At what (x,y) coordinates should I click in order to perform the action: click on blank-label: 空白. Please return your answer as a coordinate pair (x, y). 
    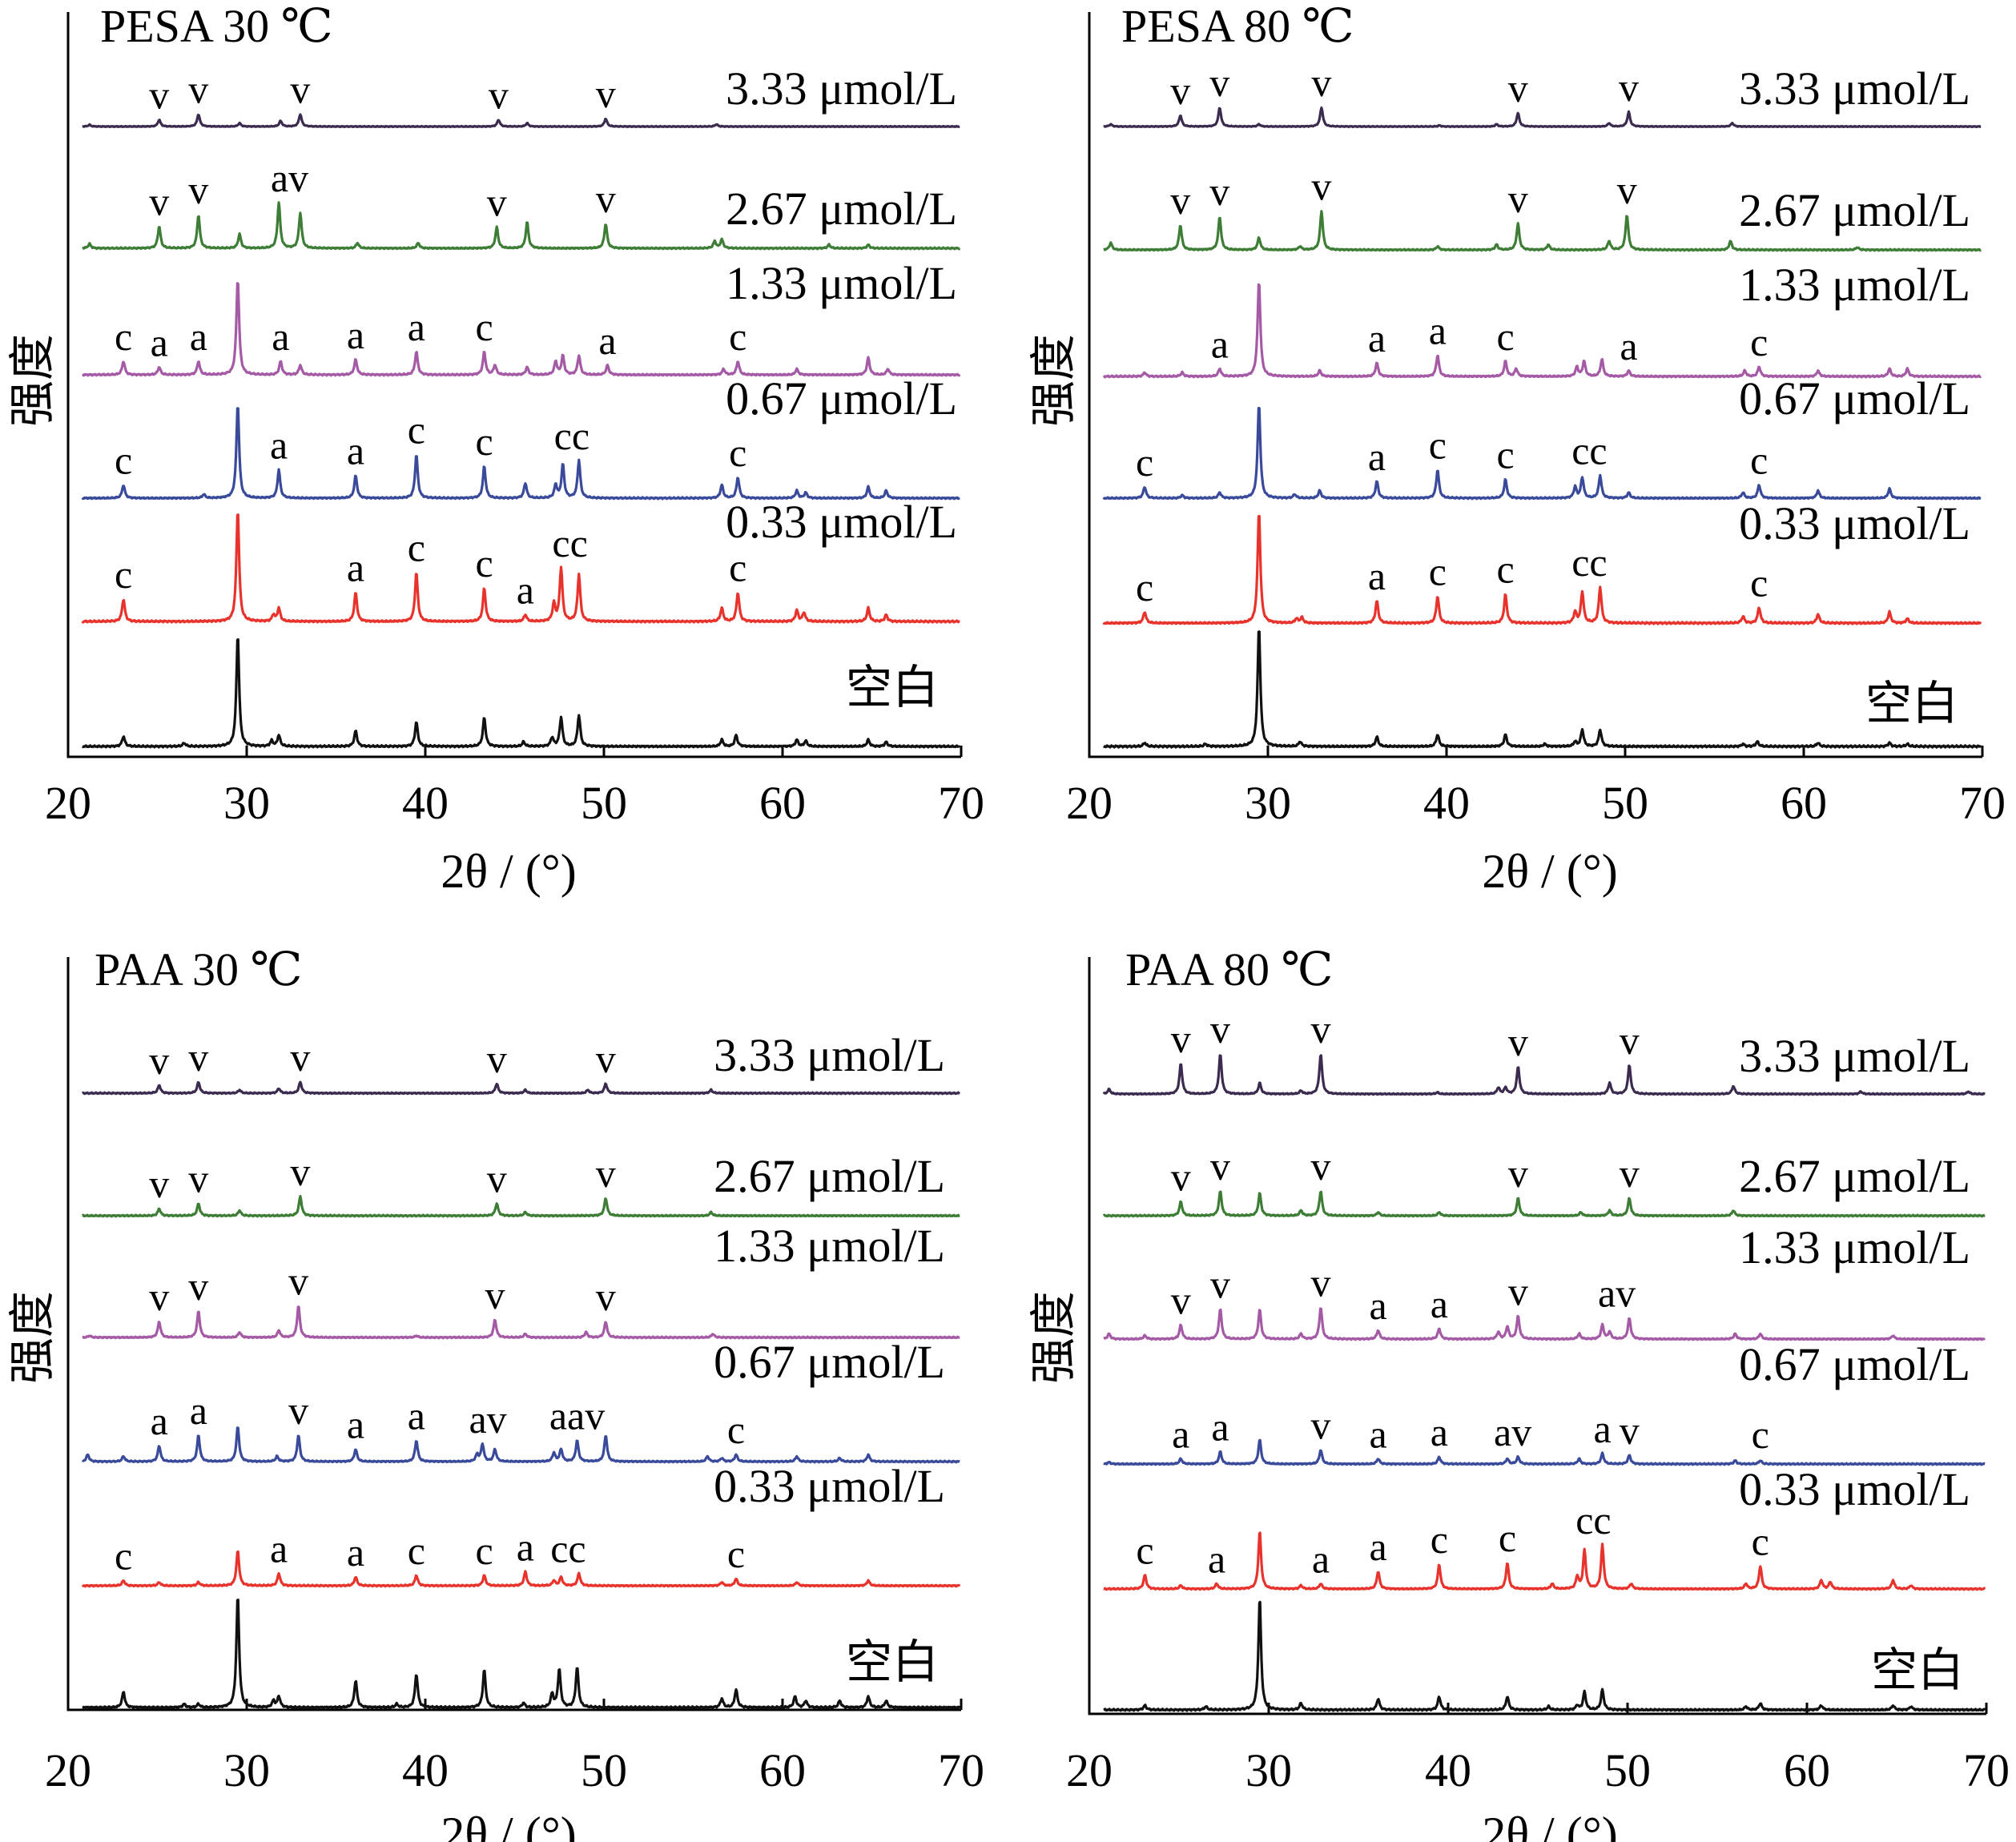
    Looking at the image, I should click on (1917, 1670).